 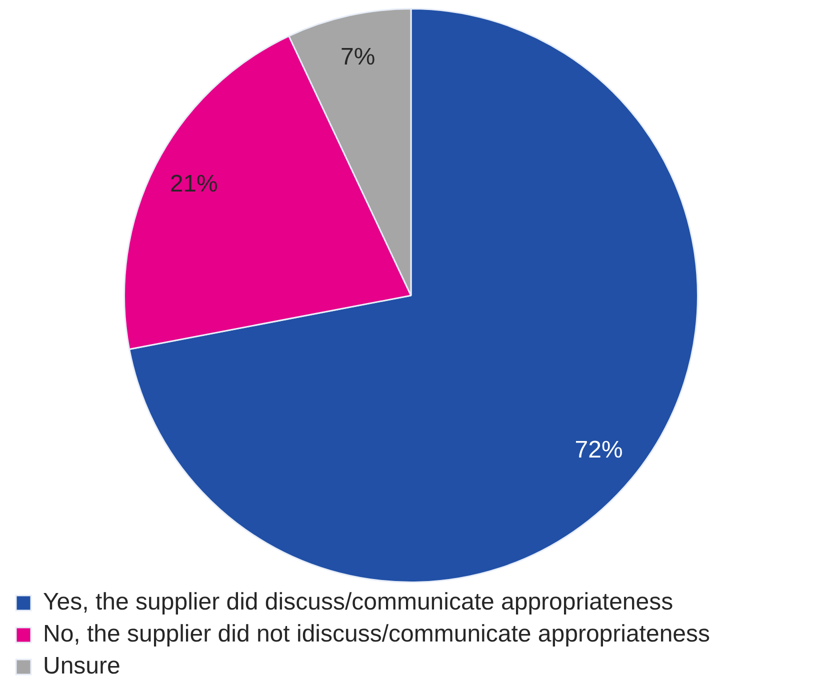 I want to click on legend-label: Yes, the supplier did discuss/communicate appropriateness, so click(x=358, y=602).